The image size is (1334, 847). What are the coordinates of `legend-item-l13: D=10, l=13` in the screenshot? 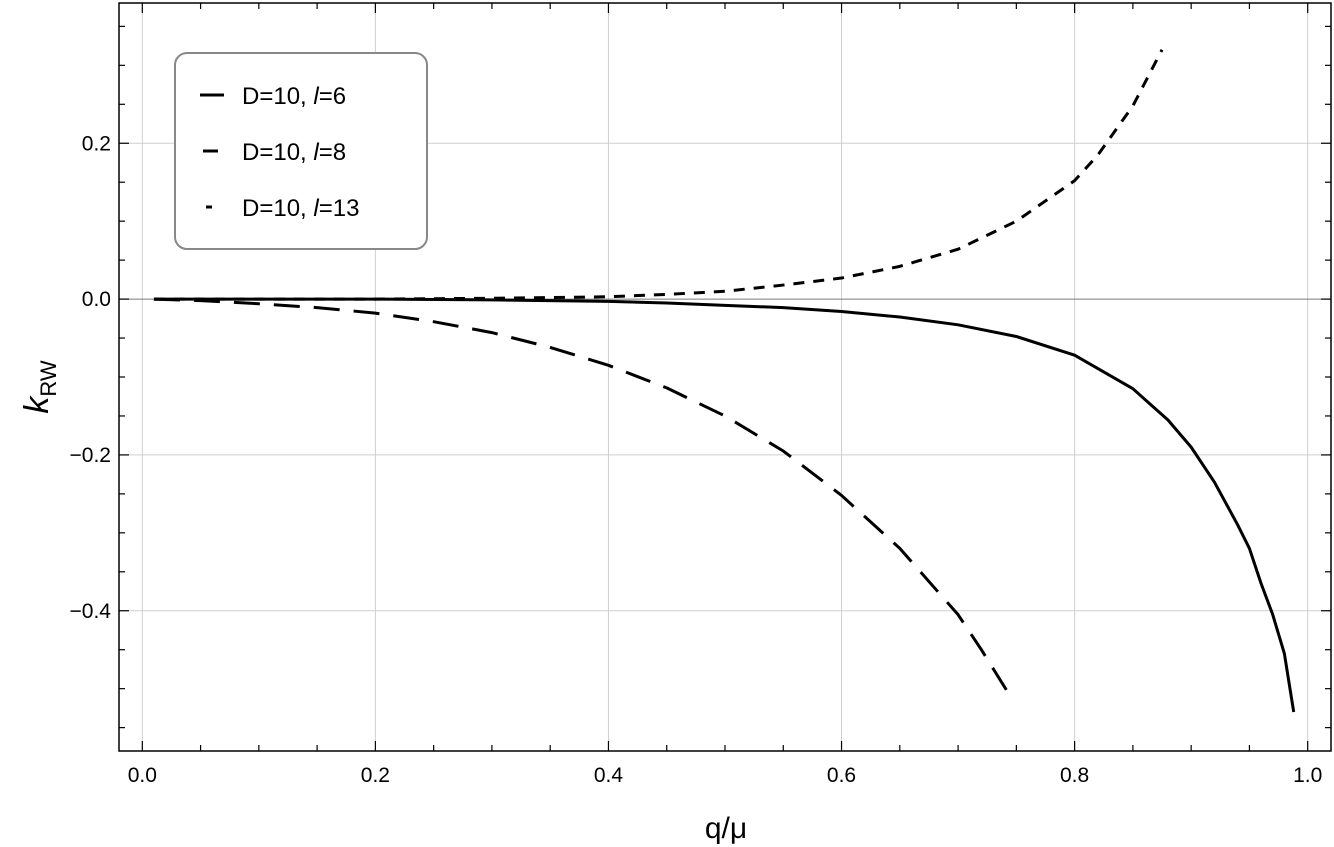 It's located at (282, 208).